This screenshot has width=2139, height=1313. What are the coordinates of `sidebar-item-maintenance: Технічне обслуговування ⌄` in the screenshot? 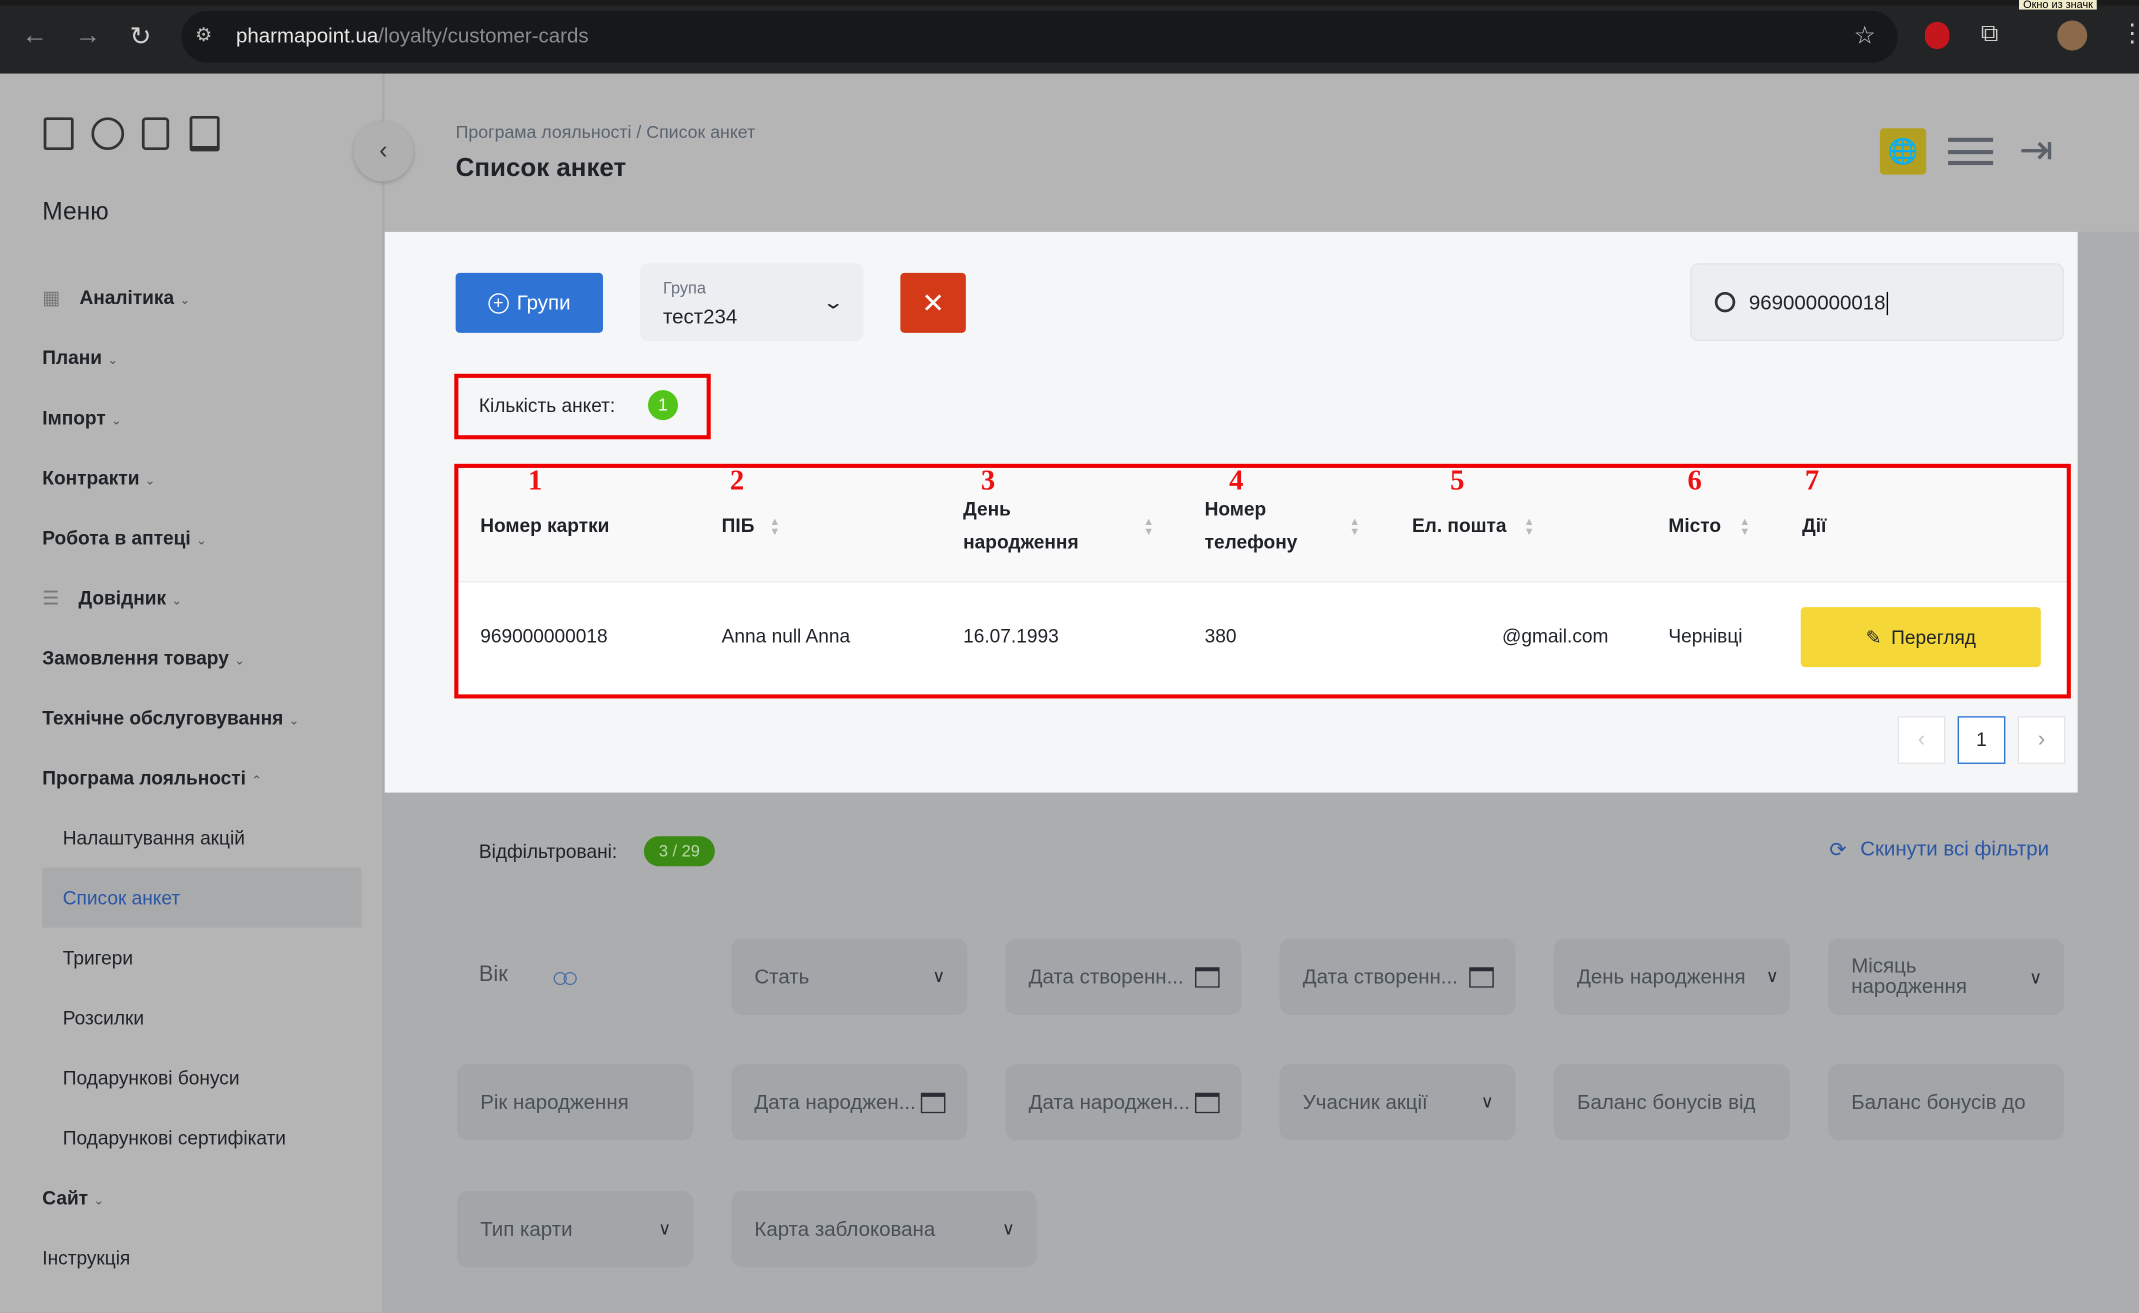 It's located at (170, 718).